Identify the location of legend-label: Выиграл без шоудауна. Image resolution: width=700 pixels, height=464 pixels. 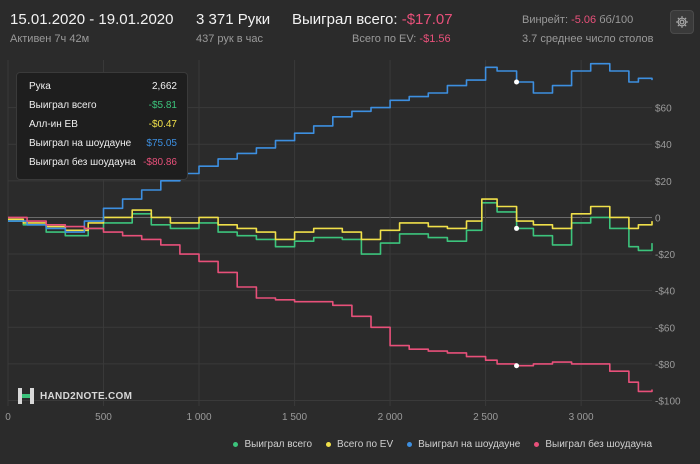
(598, 444).